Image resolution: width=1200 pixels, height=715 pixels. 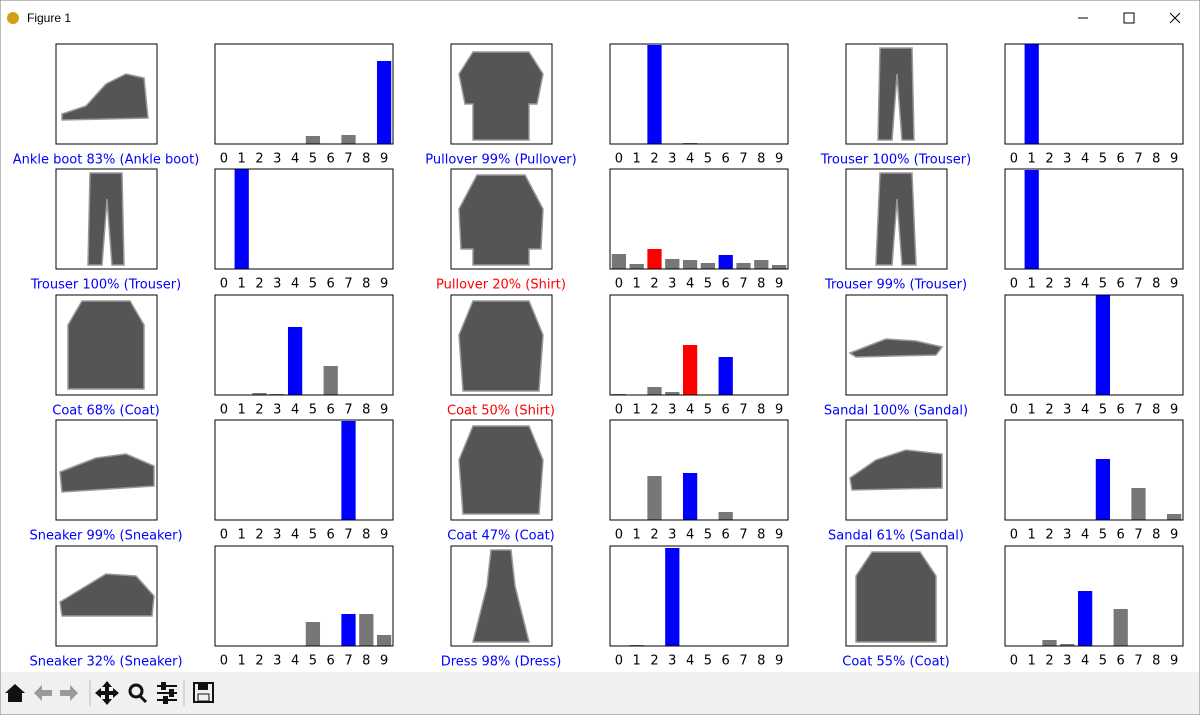 I want to click on back-button, so click(x=43, y=693).